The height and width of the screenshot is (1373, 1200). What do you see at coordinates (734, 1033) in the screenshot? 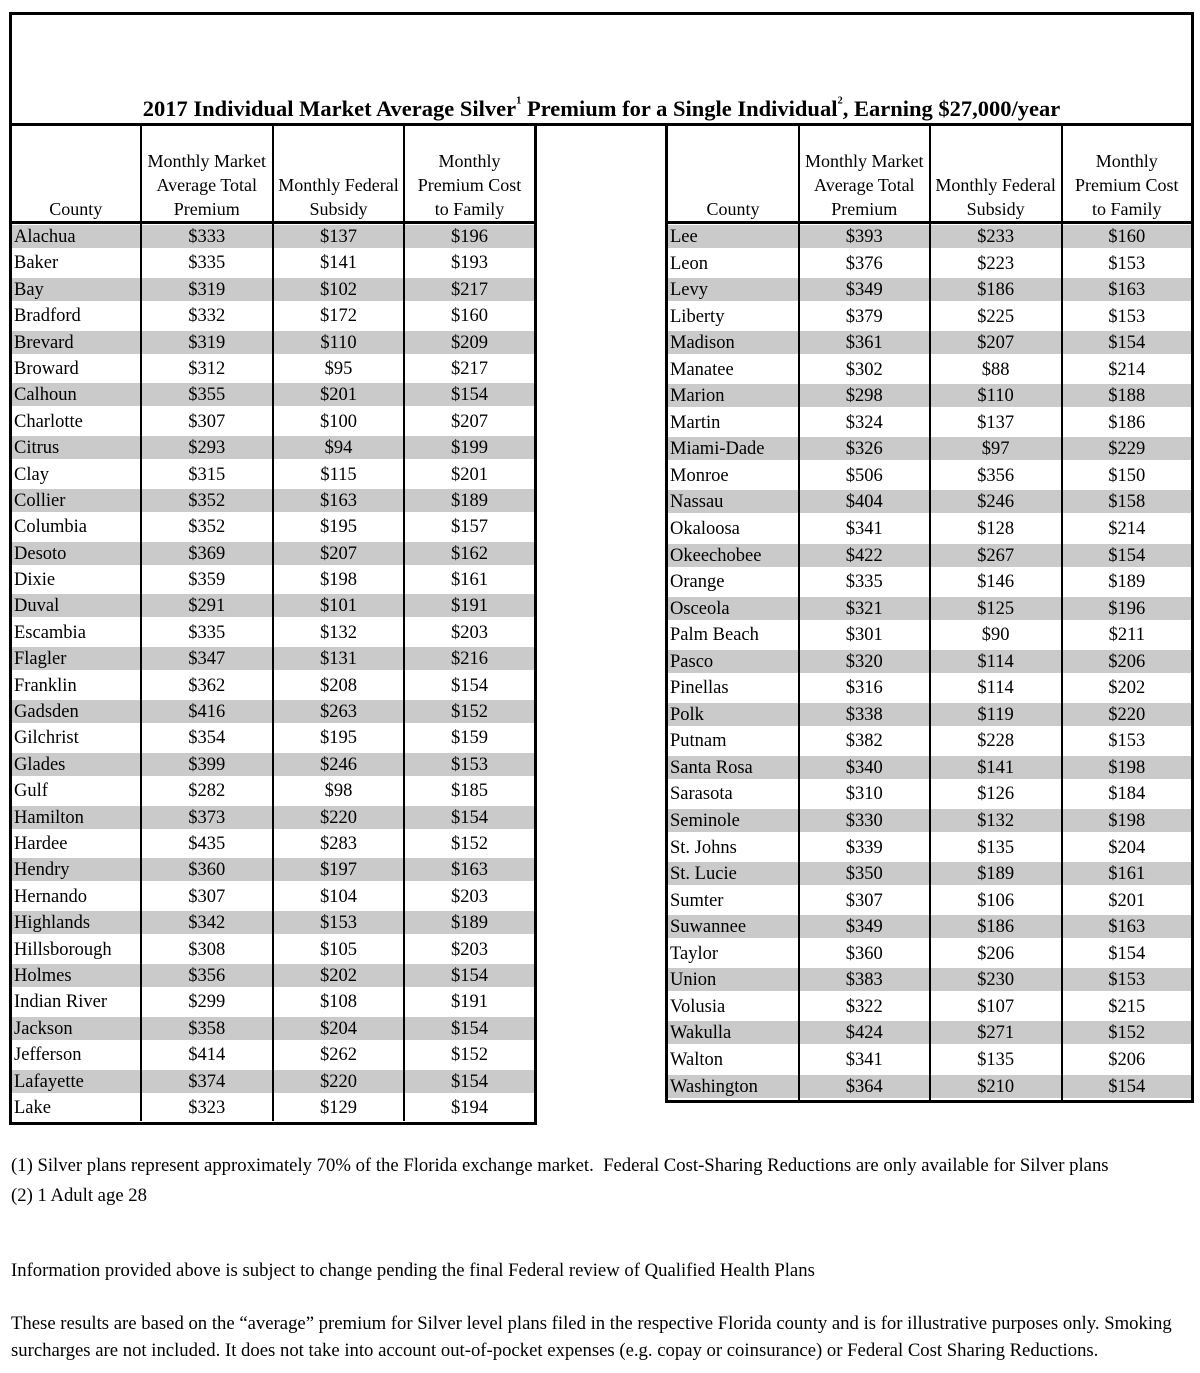
I see `county-cell: Wakulla` at bounding box center [734, 1033].